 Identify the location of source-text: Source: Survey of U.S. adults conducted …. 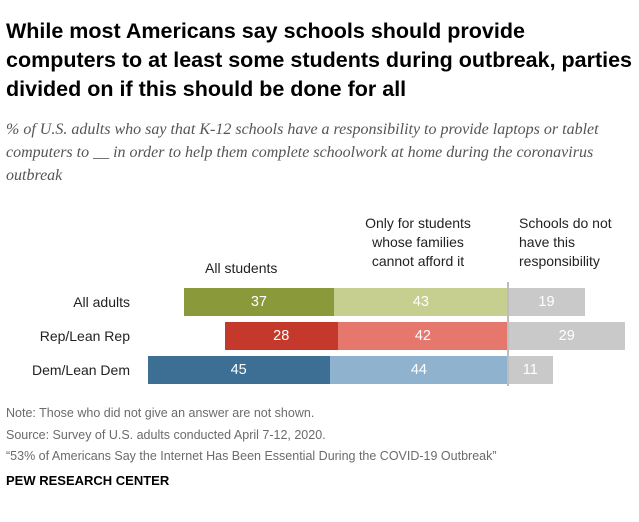
(166, 435).